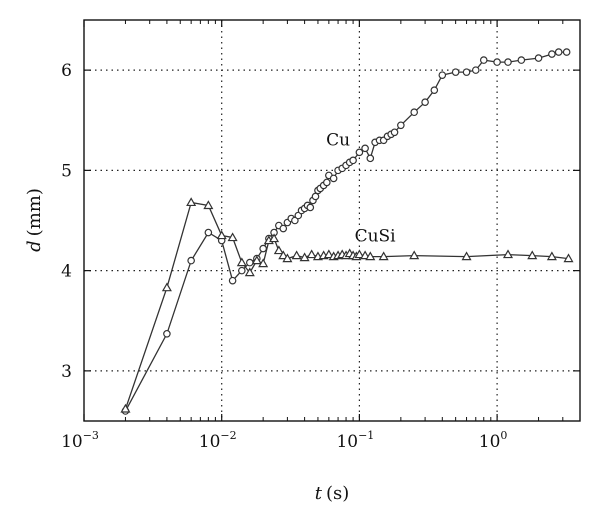 Image resolution: width=600 pixels, height=523 pixels. Describe the element at coordinates (319, 493) in the screenshot. I see `x-axis-variable: t` at that location.